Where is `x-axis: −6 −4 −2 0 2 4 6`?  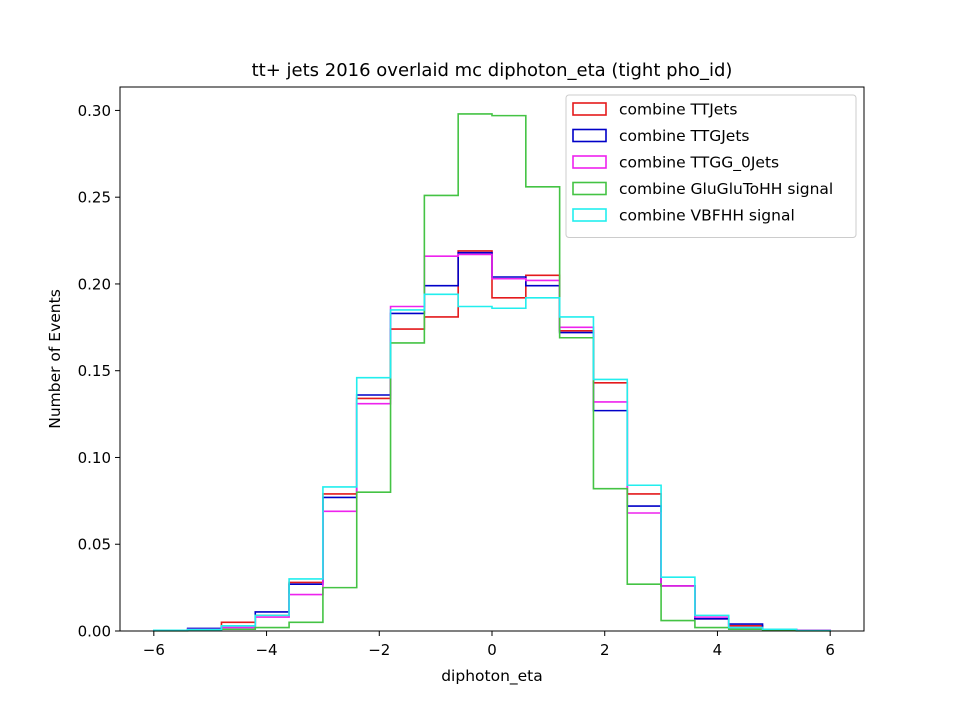 x-axis: −6 −4 −2 0 2 4 6 is located at coordinates (489, 645).